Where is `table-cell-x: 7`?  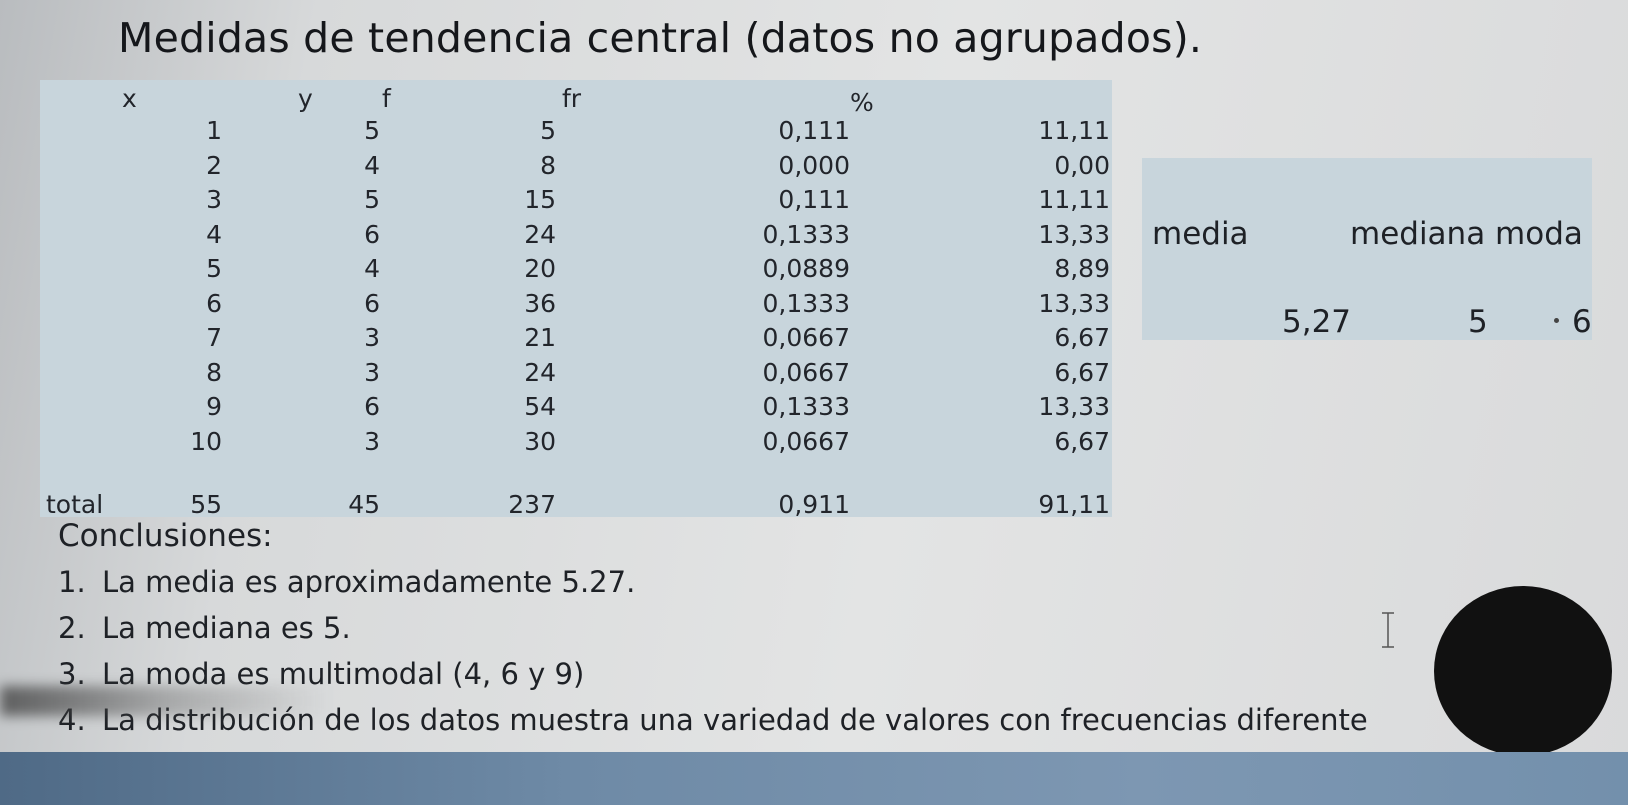 table-cell-x: 7 is located at coordinates (214, 337).